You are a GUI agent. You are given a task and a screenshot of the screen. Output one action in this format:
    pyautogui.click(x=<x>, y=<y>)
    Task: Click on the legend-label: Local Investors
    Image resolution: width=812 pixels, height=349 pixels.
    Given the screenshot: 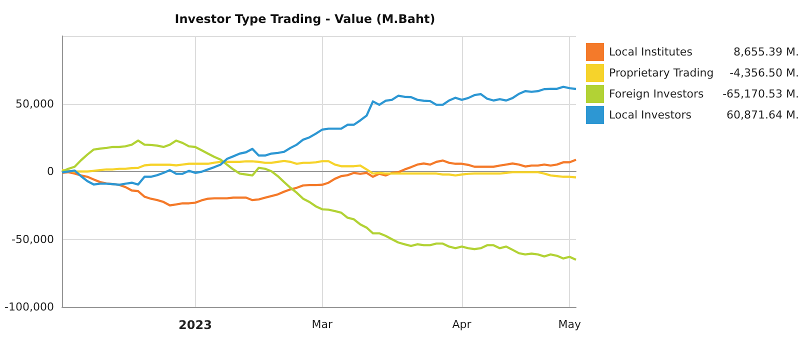 What is the action you would take?
    pyautogui.click(x=650, y=115)
    